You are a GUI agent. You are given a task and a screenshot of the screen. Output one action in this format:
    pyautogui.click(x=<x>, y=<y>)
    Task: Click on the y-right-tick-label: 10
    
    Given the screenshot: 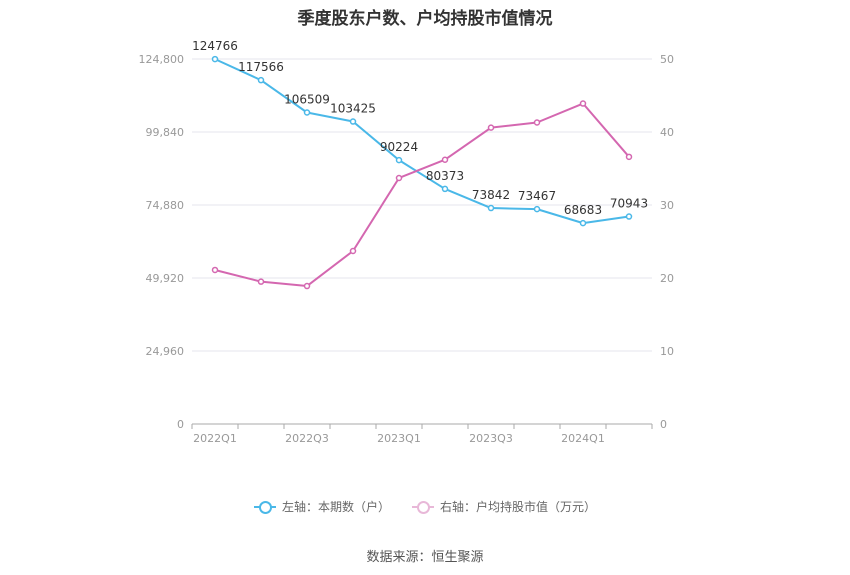 What is the action you would take?
    pyautogui.click(x=667, y=351)
    